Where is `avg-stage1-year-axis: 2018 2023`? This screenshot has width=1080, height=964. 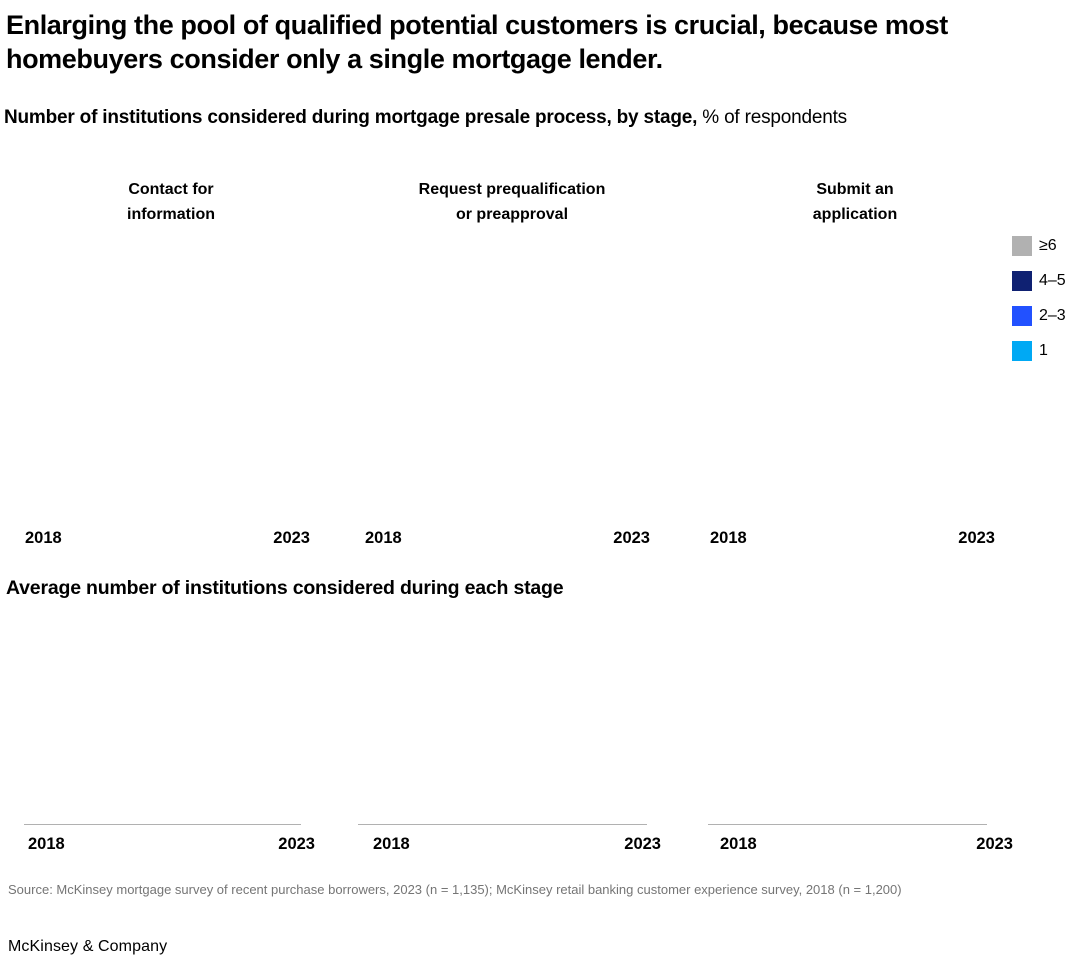 avg-stage1-year-axis: 2018 2023 is located at coordinates (171, 844).